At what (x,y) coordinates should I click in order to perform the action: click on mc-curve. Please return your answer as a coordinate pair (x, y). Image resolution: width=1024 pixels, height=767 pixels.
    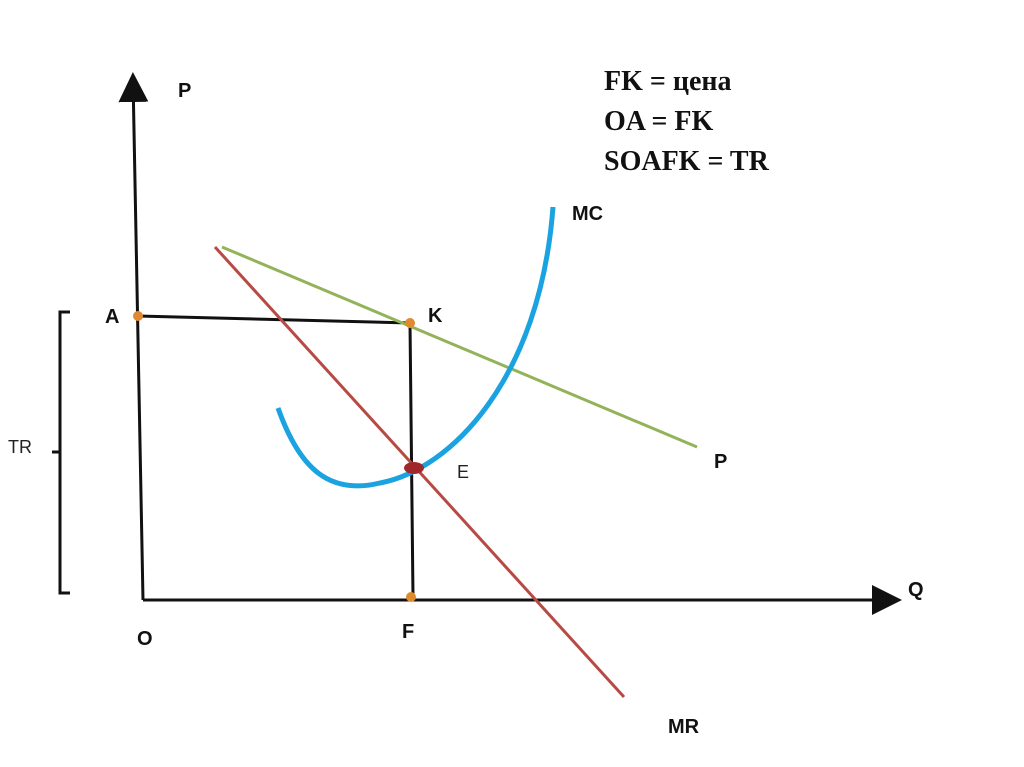
    Looking at the image, I should click on (415, 347).